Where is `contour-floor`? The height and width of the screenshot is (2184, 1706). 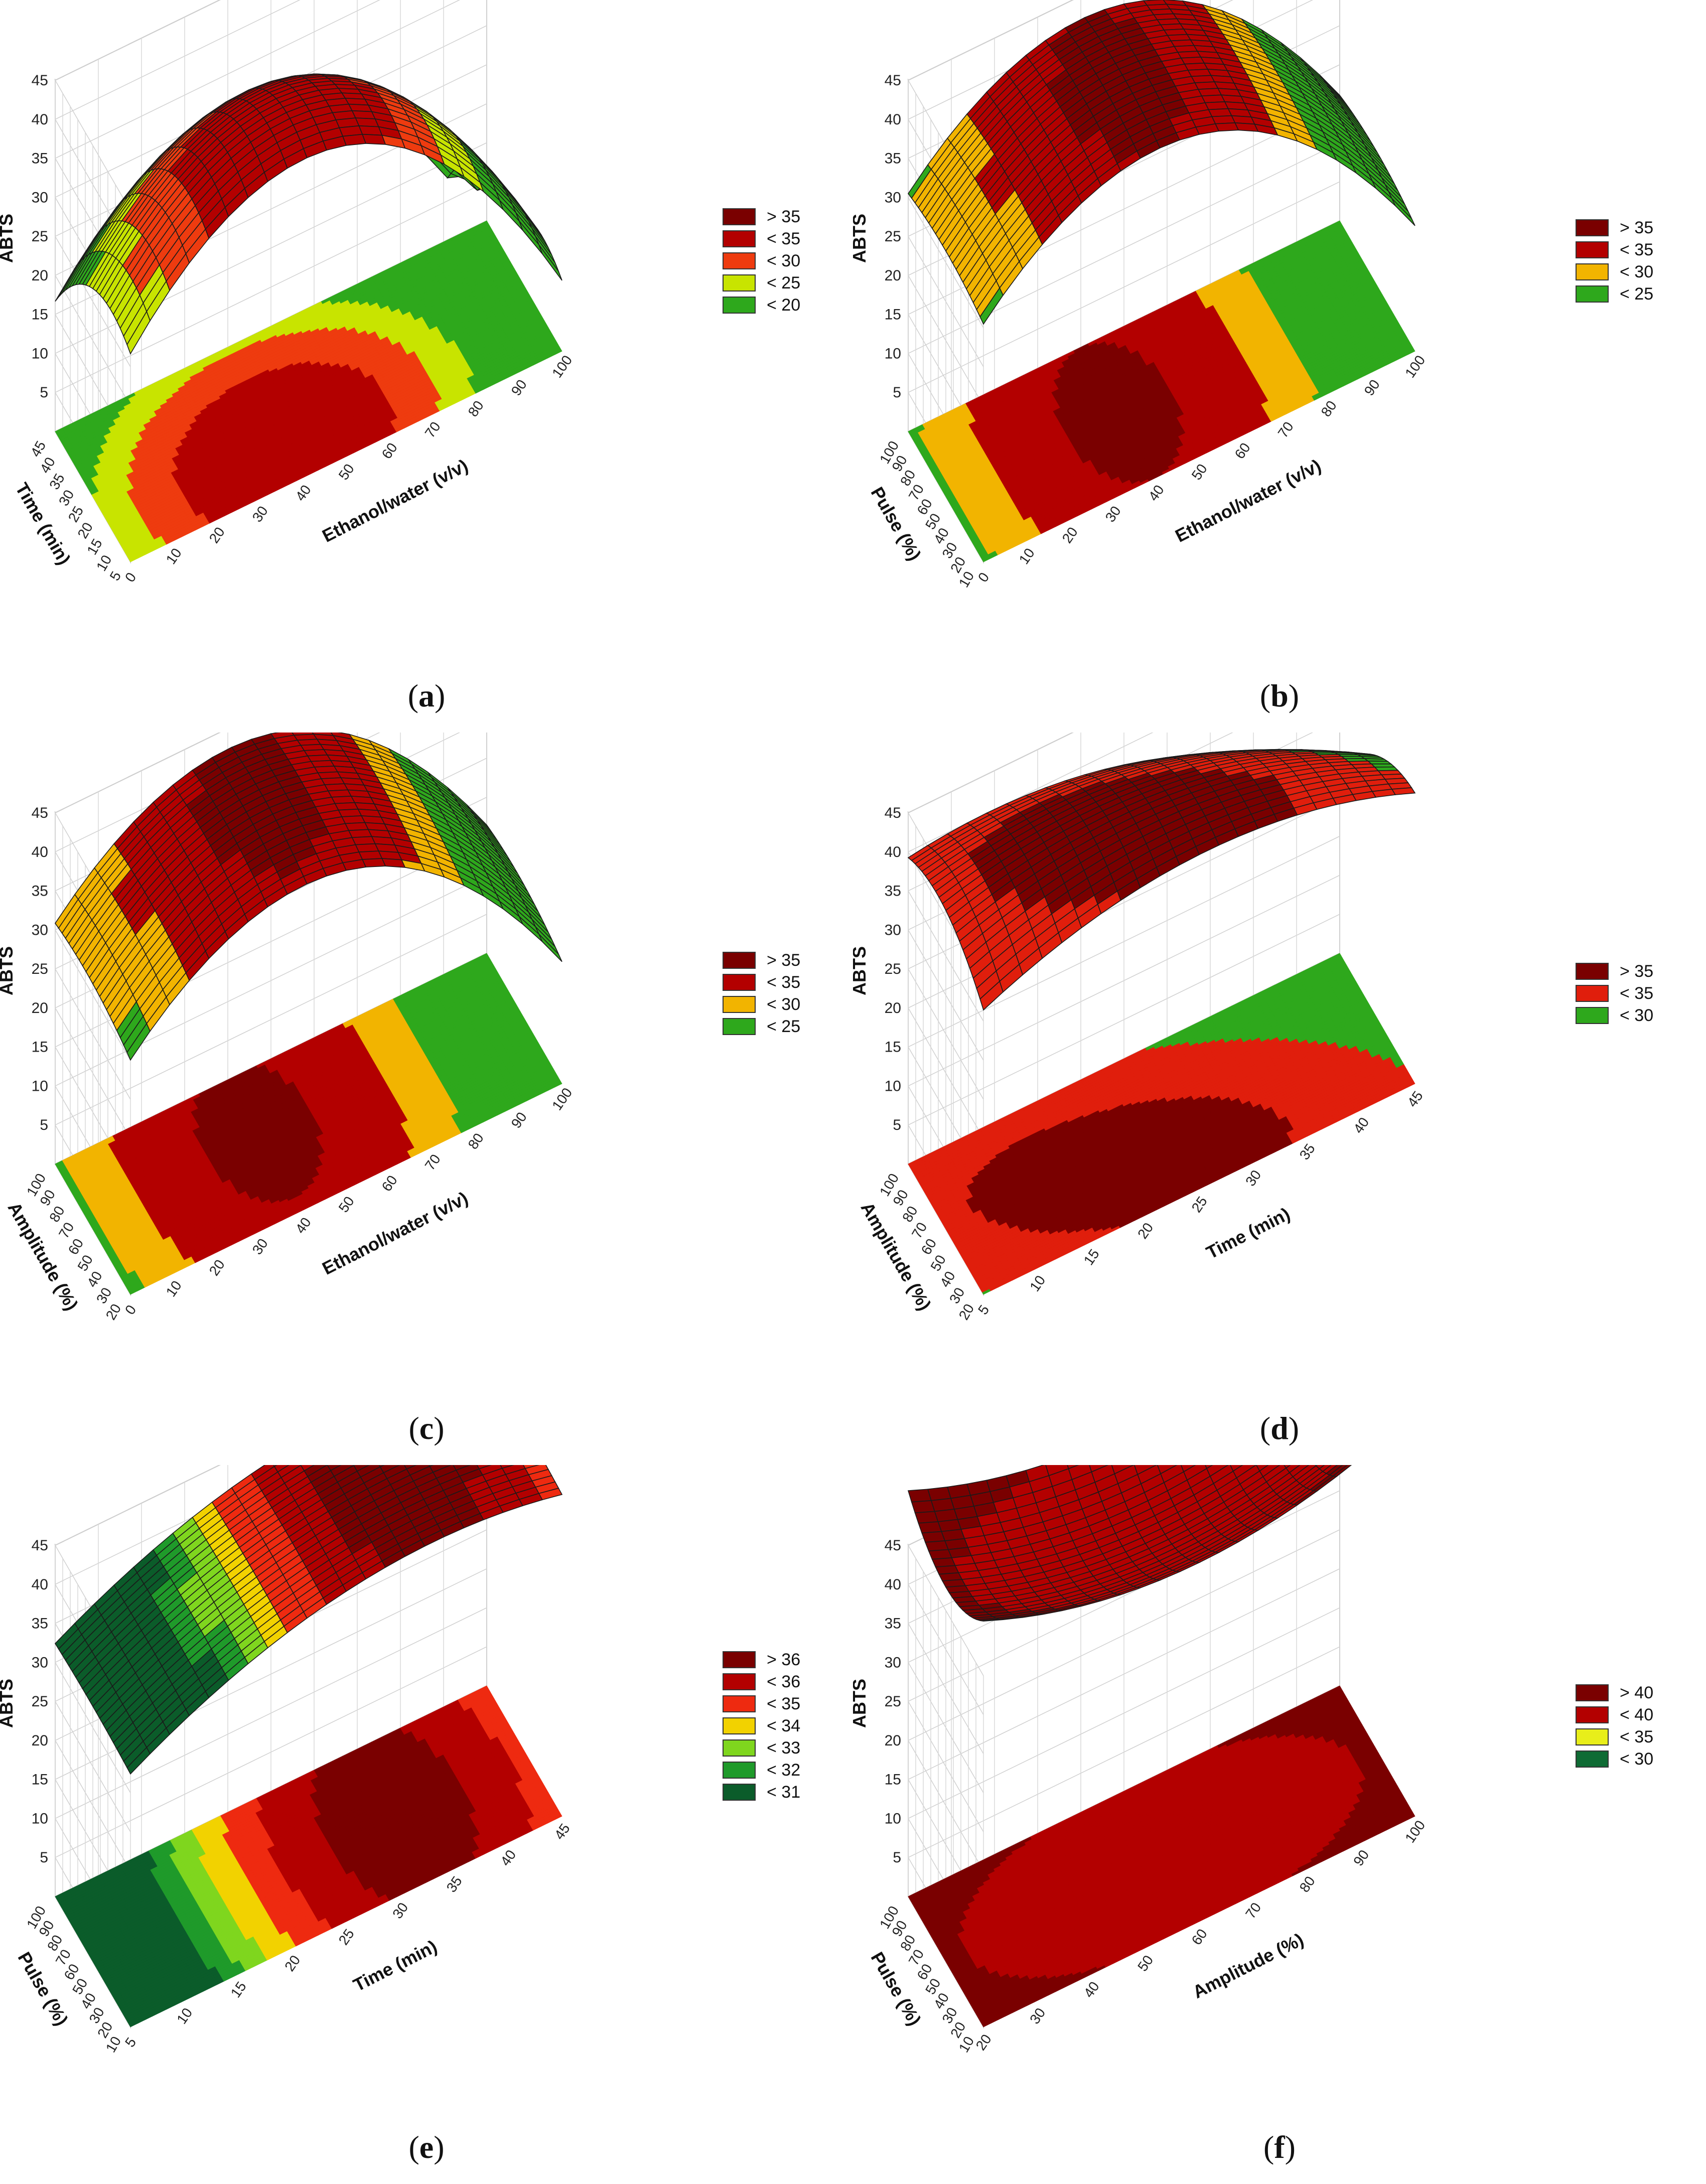
contour-floor is located at coordinates (308, 391).